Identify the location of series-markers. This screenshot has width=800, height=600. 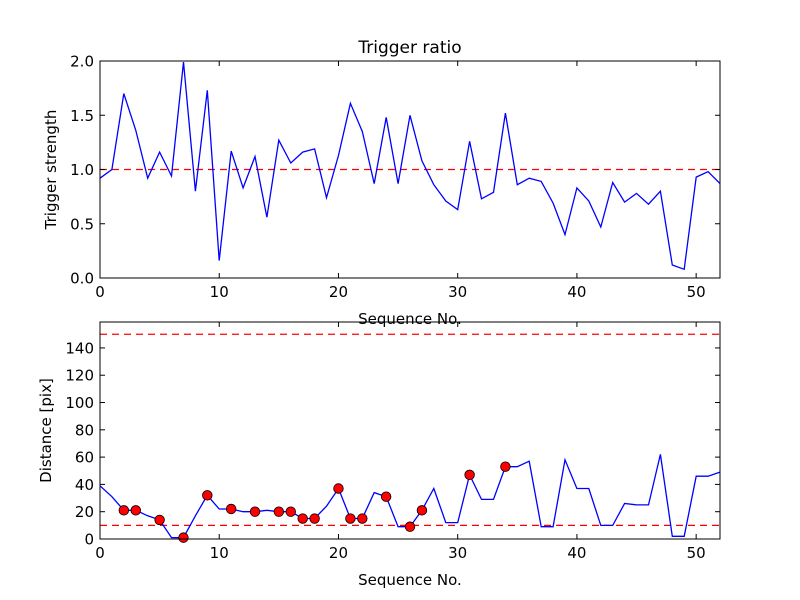
(314, 502).